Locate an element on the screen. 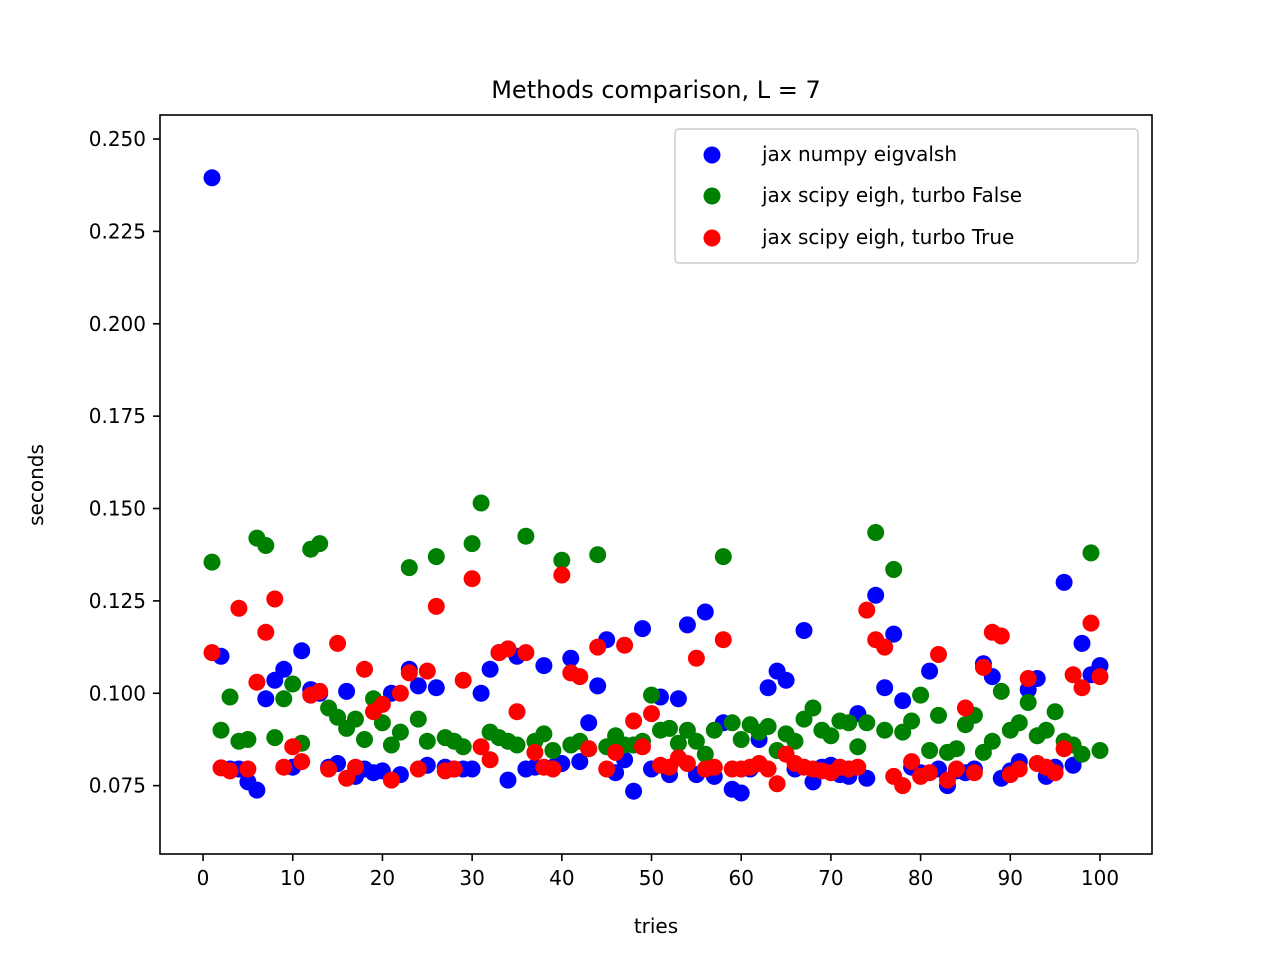 This screenshot has height=960, width=1280. y-tick-label-6: 0.225 is located at coordinates (117, 231).